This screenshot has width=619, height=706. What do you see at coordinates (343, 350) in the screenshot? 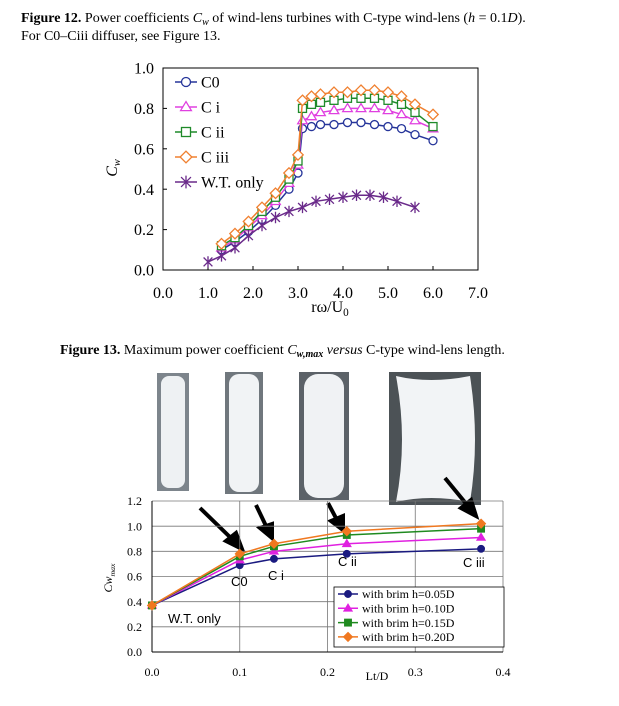
I see `caption-text: versus` at bounding box center [343, 350].